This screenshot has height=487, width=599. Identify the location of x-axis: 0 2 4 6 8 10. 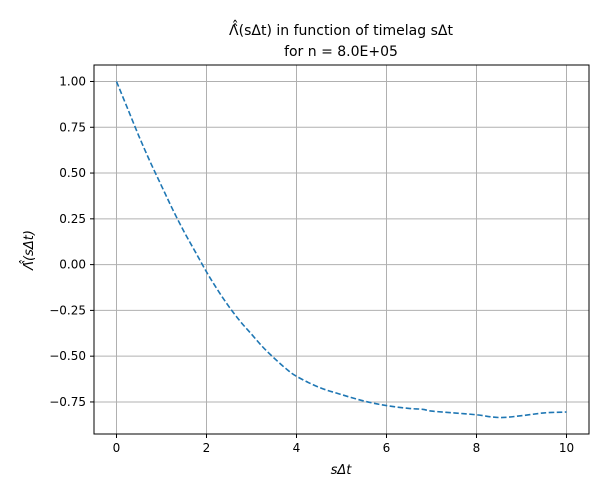
(343, 444).